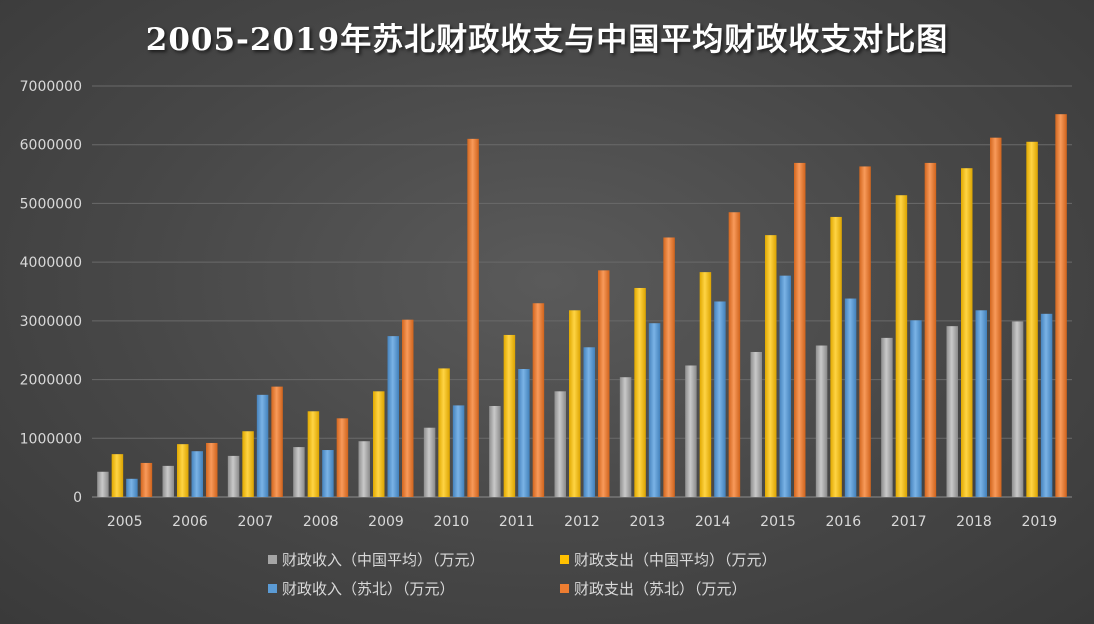 This screenshot has width=1094, height=624. What do you see at coordinates (233, 476) in the screenshot?
I see `bar-series0-2007` at bounding box center [233, 476].